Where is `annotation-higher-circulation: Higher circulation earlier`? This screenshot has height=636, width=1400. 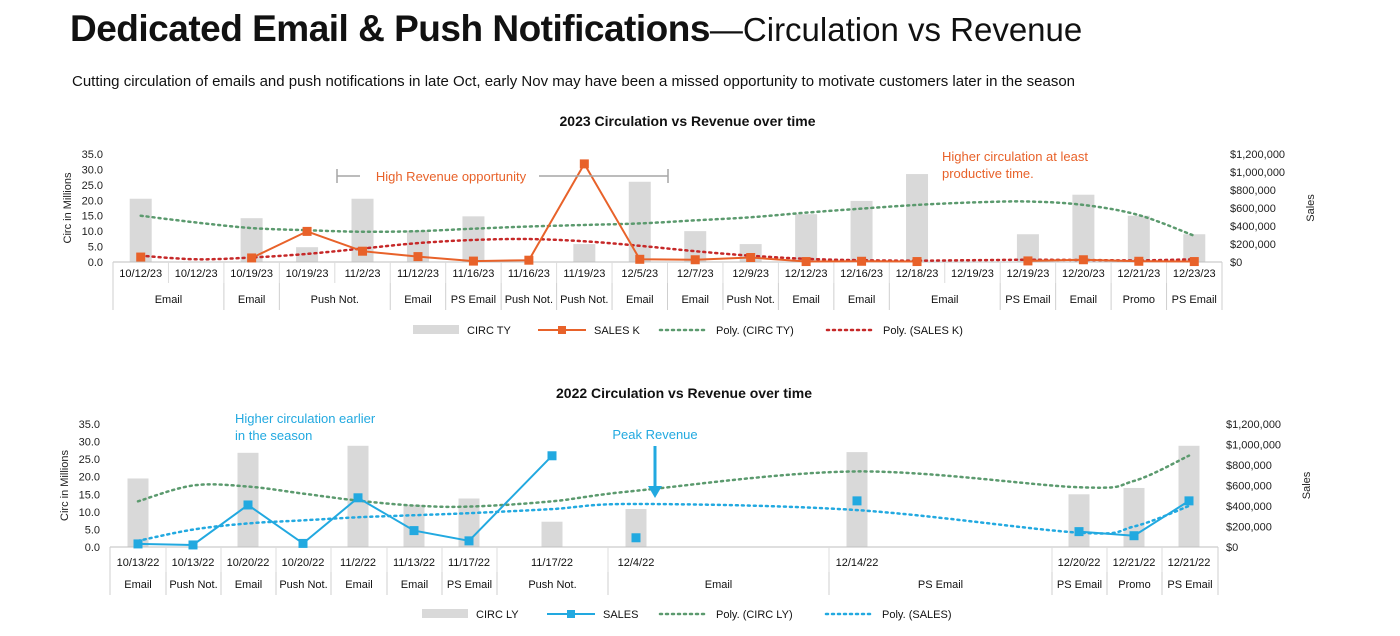 annotation-higher-circulation: Higher circulation earlier is located at coordinates (305, 418).